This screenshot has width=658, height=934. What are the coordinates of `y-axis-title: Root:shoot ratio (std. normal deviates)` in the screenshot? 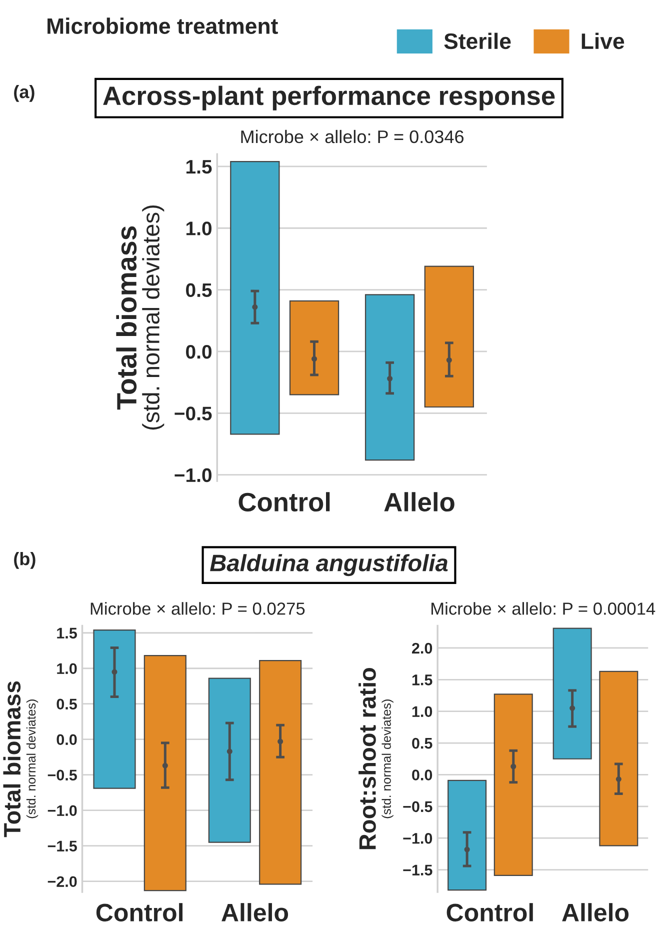 It's located at (376, 759).